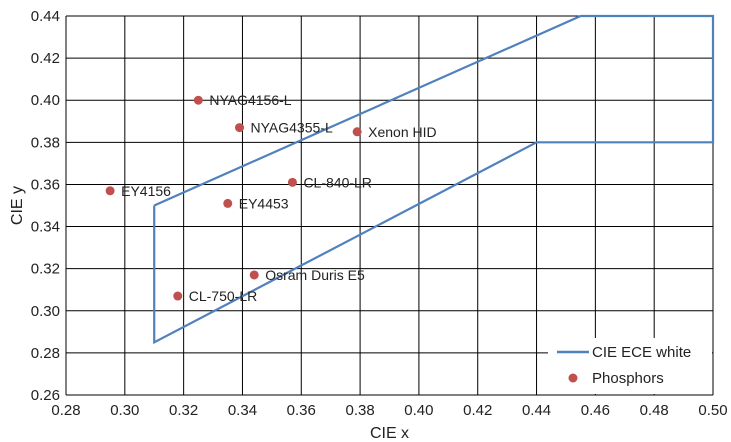  I want to click on x-tick-label: 0.46, so click(595, 410).